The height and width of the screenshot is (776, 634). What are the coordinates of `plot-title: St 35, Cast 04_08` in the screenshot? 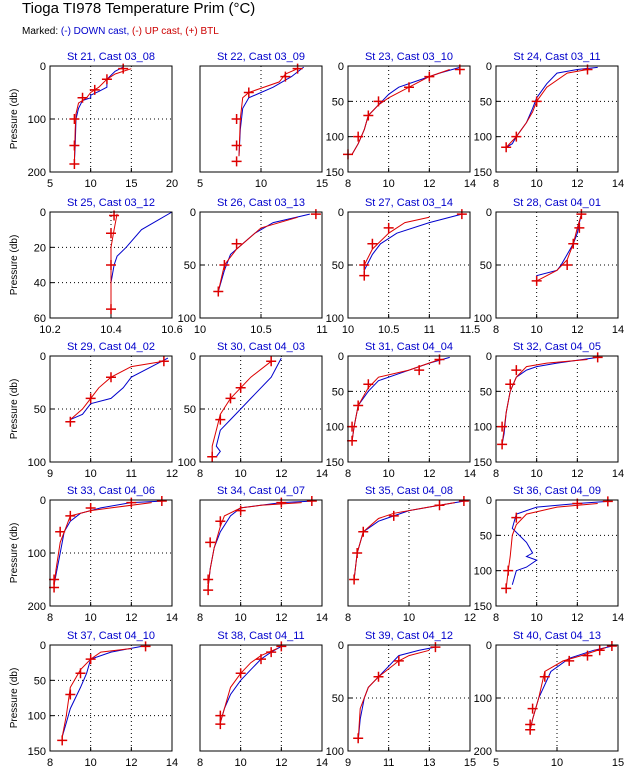 It's located at (409, 491).